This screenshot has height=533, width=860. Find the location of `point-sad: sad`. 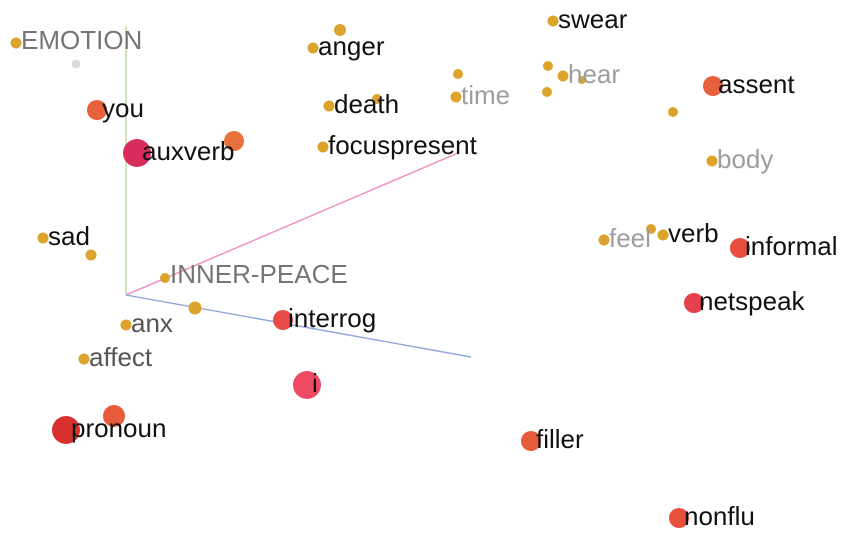

point-sad: sad is located at coordinates (63, 236).